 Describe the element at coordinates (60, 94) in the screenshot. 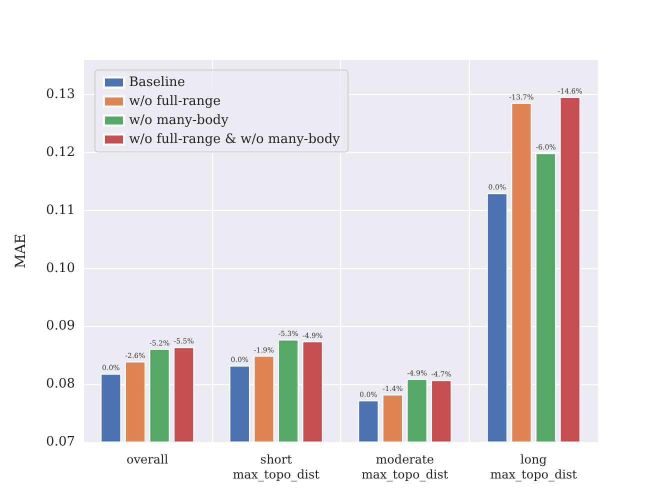

I see `y-tick-label: 0.13` at that location.